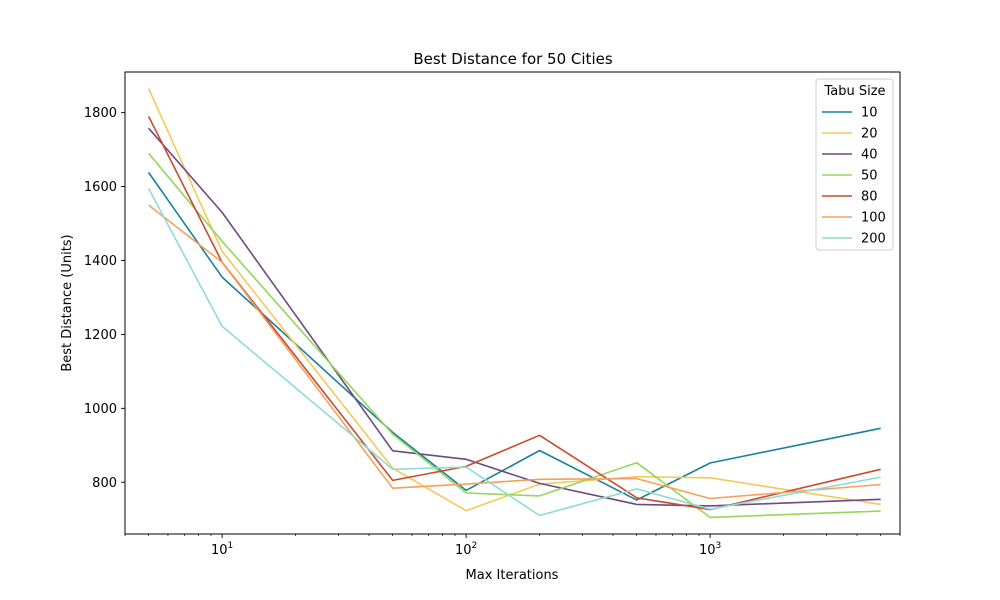  I want to click on y-tick-label: 1800, so click(100, 113).